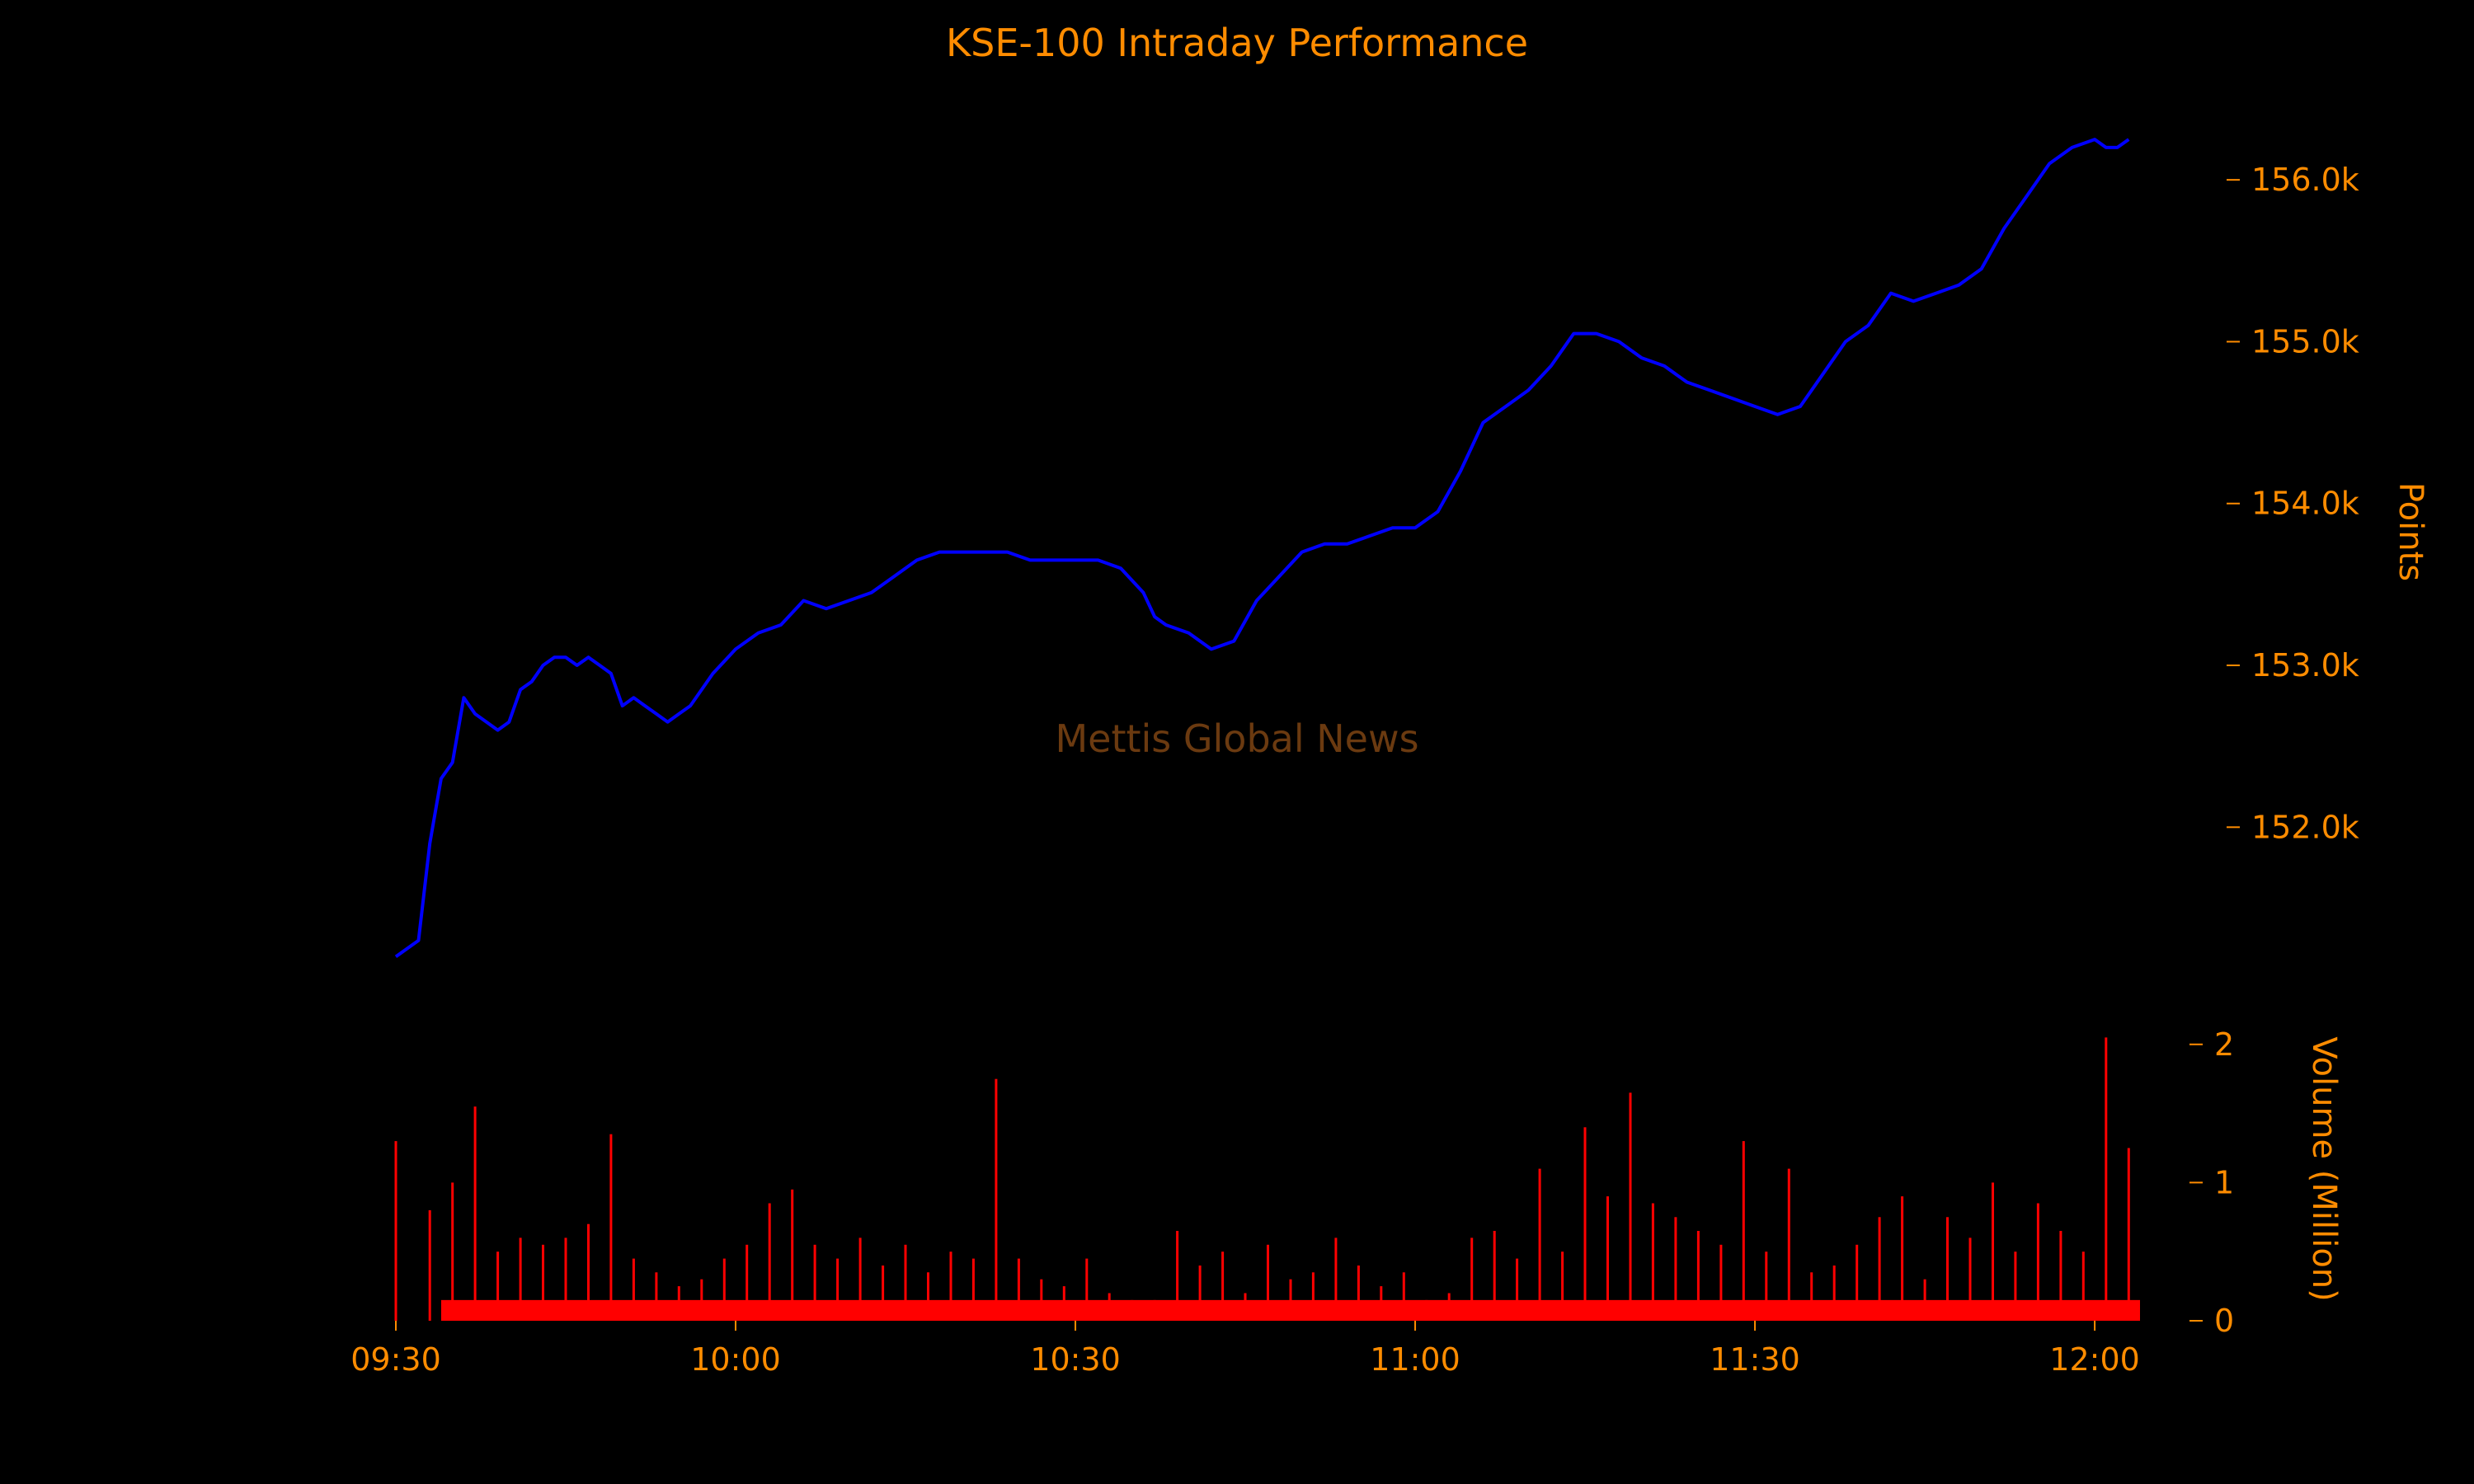 The height and width of the screenshot is (1484, 2474). Describe the element at coordinates (1415, 1359) in the screenshot. I see `x-tick-label: 11:00` at that location.